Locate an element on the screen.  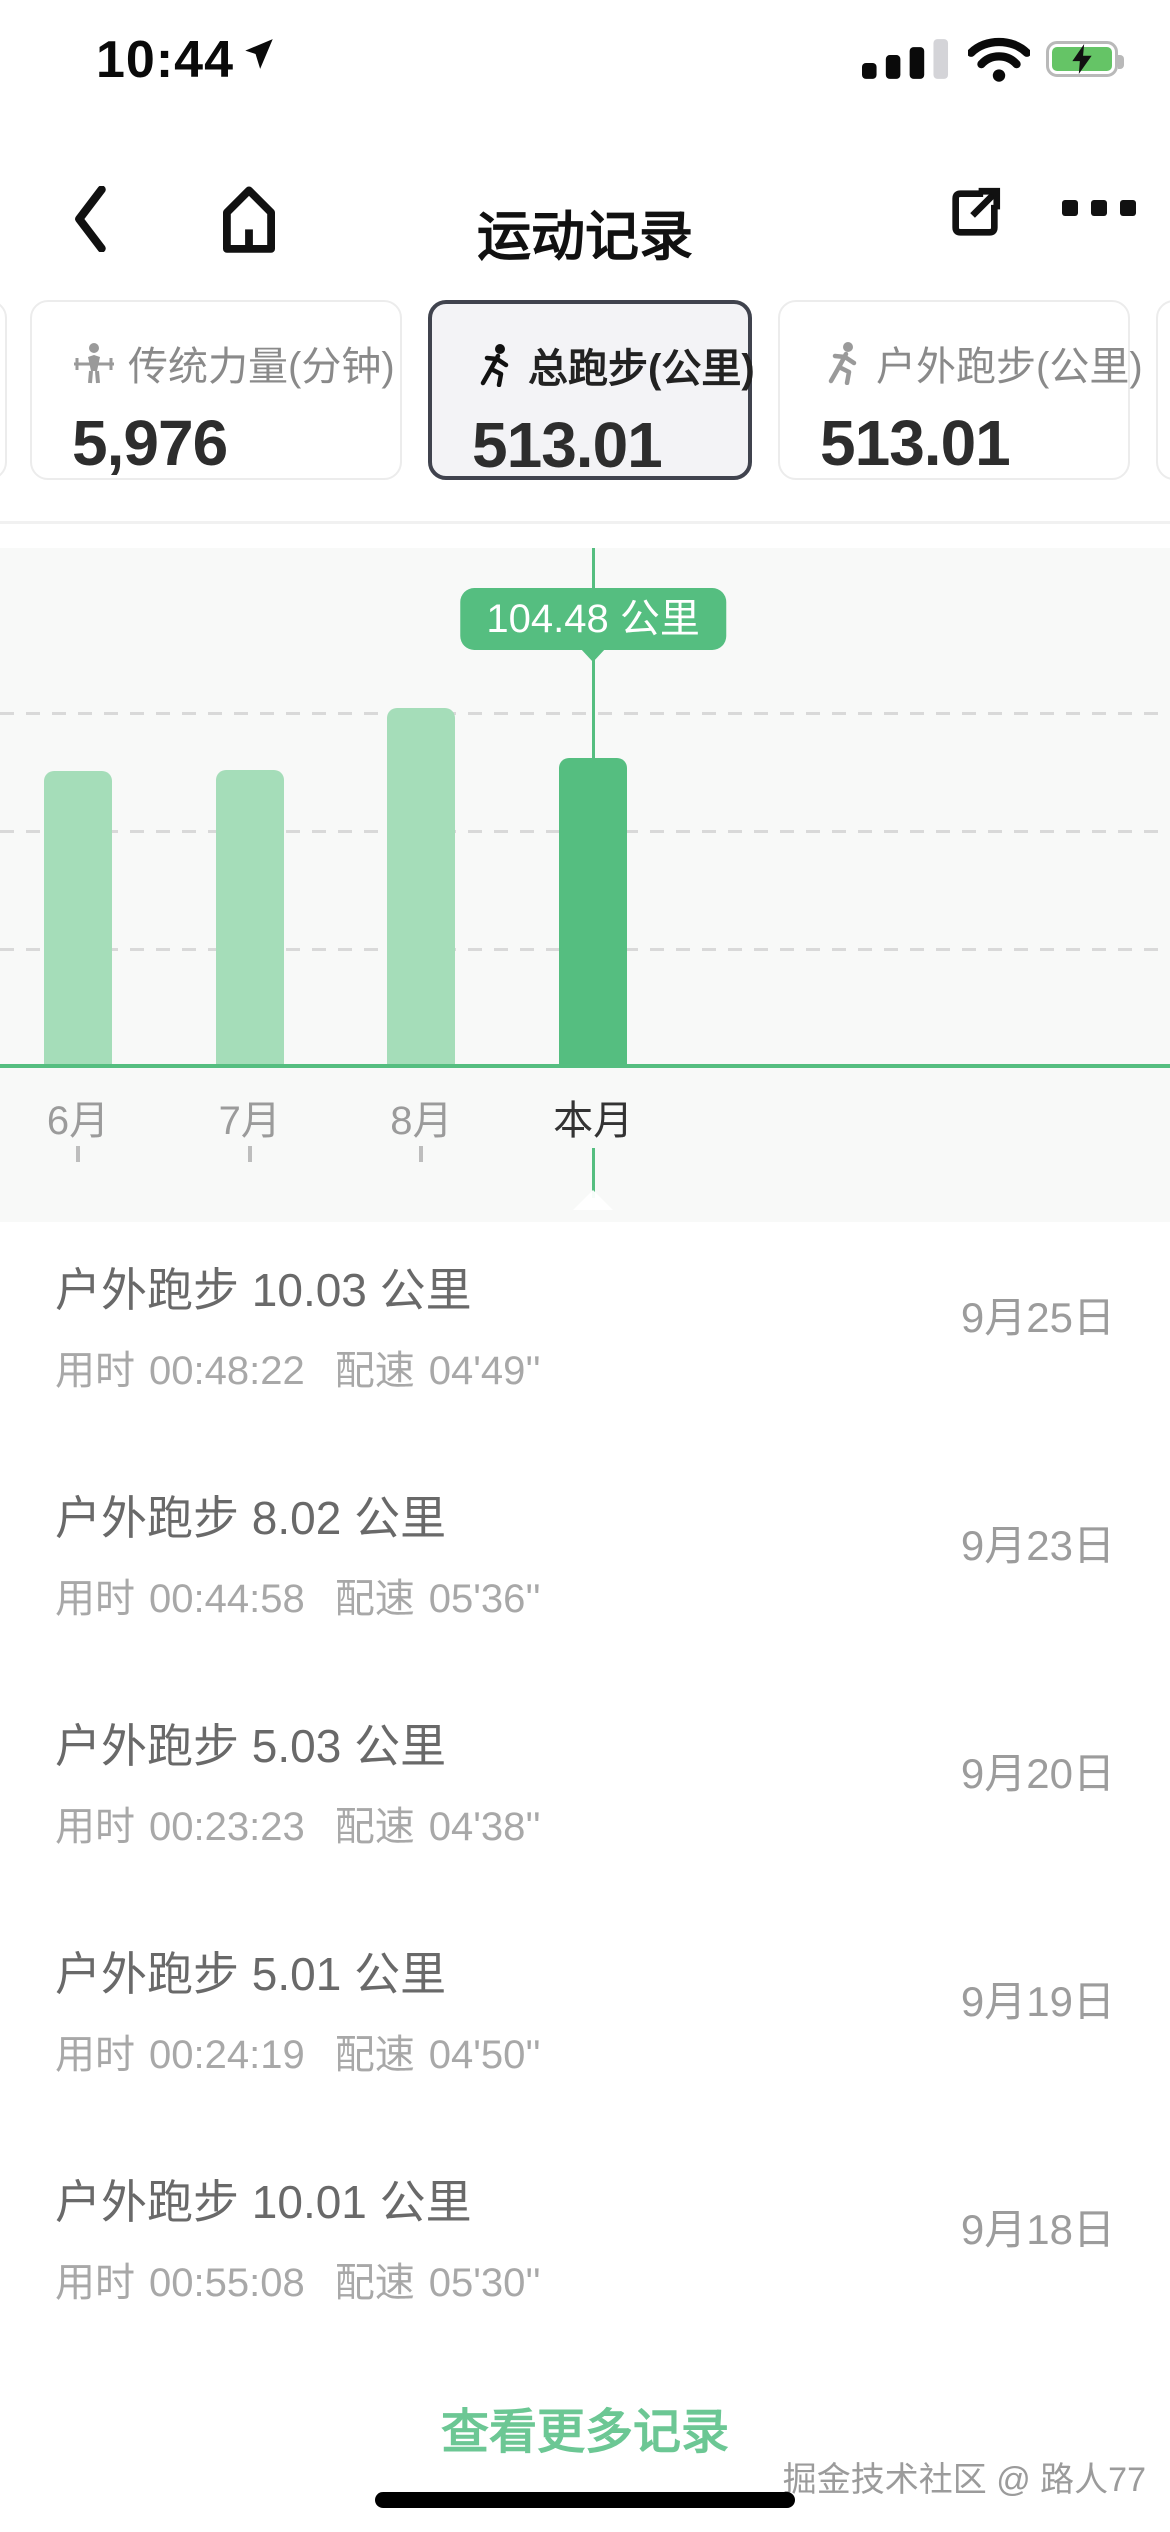
record-date: 9月18日 is located at coordinates (1037, 2229).